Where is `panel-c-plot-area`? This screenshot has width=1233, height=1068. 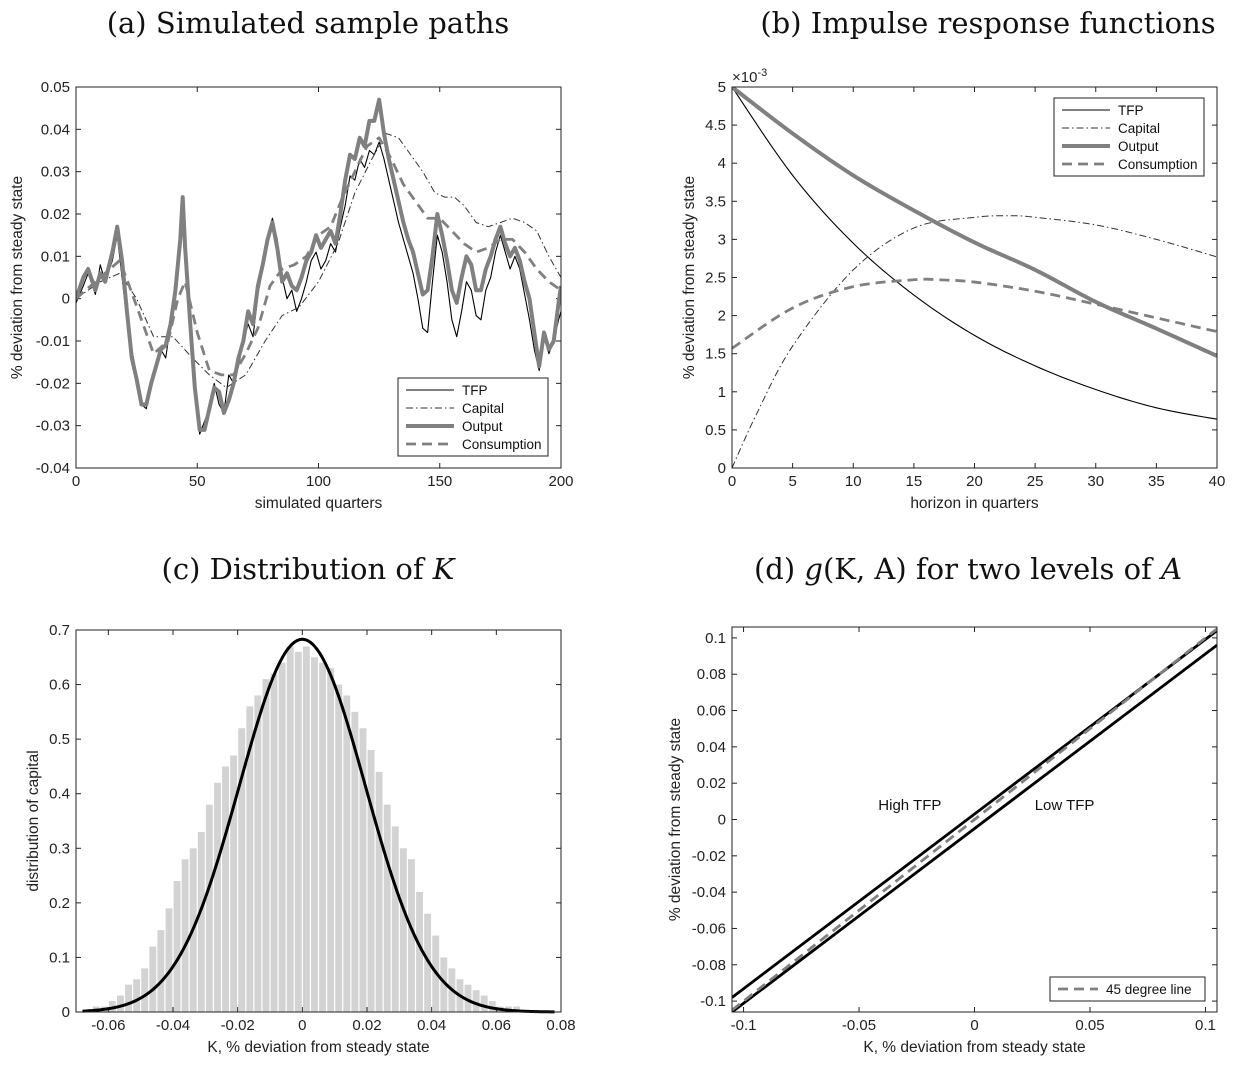 panel-c-plot-area is located at coordinates (318, 821).